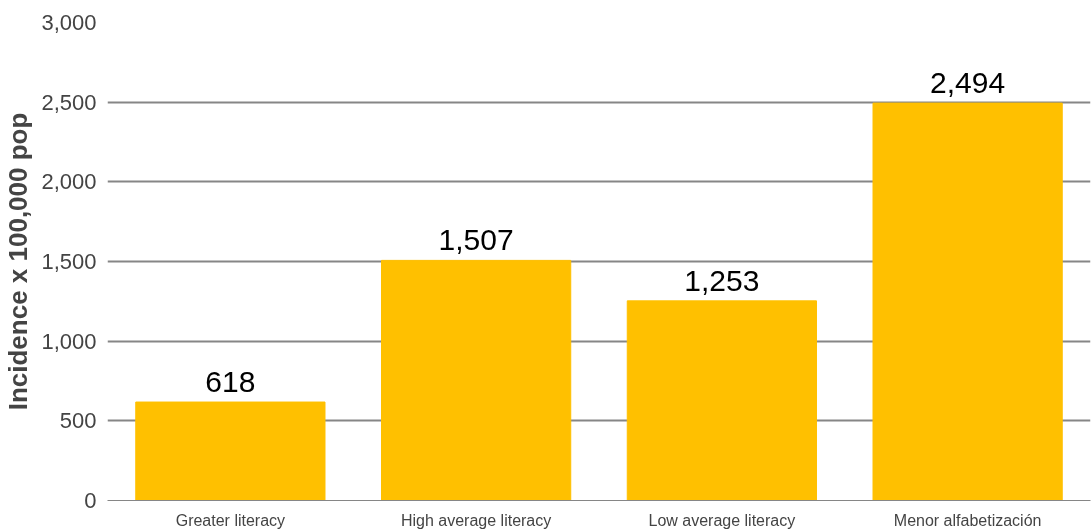  What do you see at coordinates (476, 240) in the screenshot?
I see `data-label: 1,507` at bounding box center [476, 240].